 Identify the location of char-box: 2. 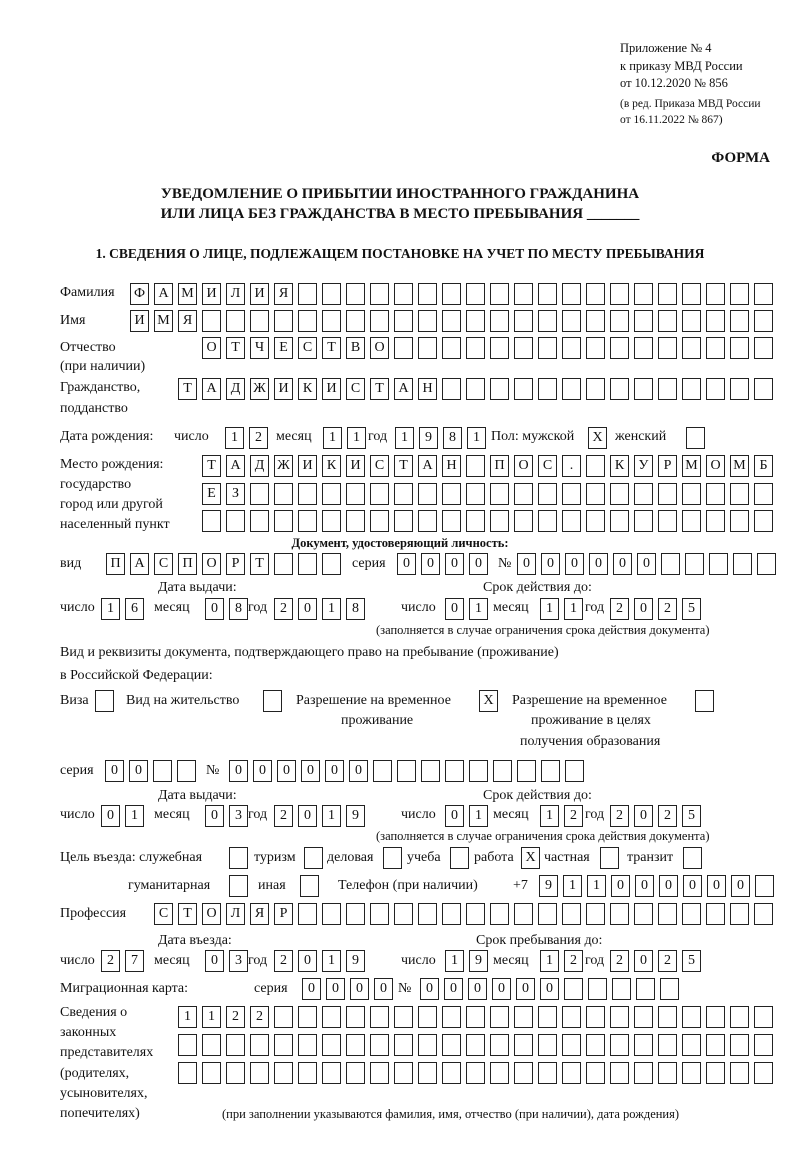
(110, 961).